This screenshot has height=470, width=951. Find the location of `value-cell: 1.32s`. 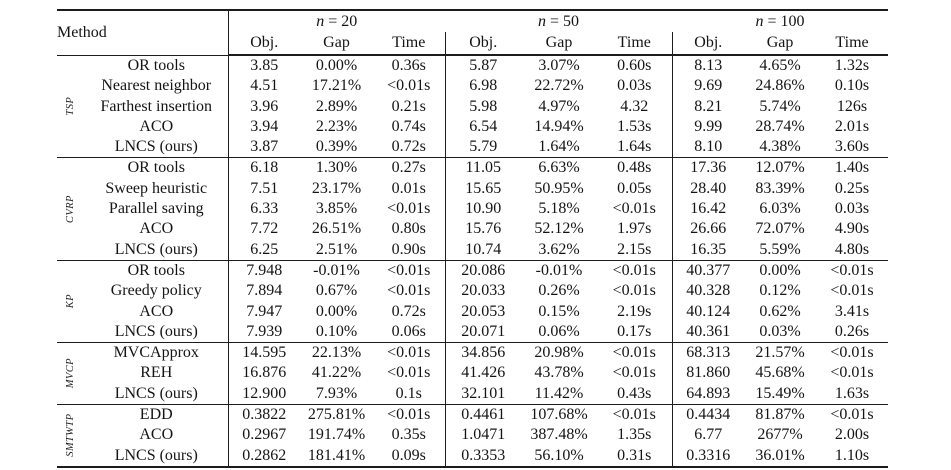

value-cell: 1.32s is located at coordinates (852, 65).